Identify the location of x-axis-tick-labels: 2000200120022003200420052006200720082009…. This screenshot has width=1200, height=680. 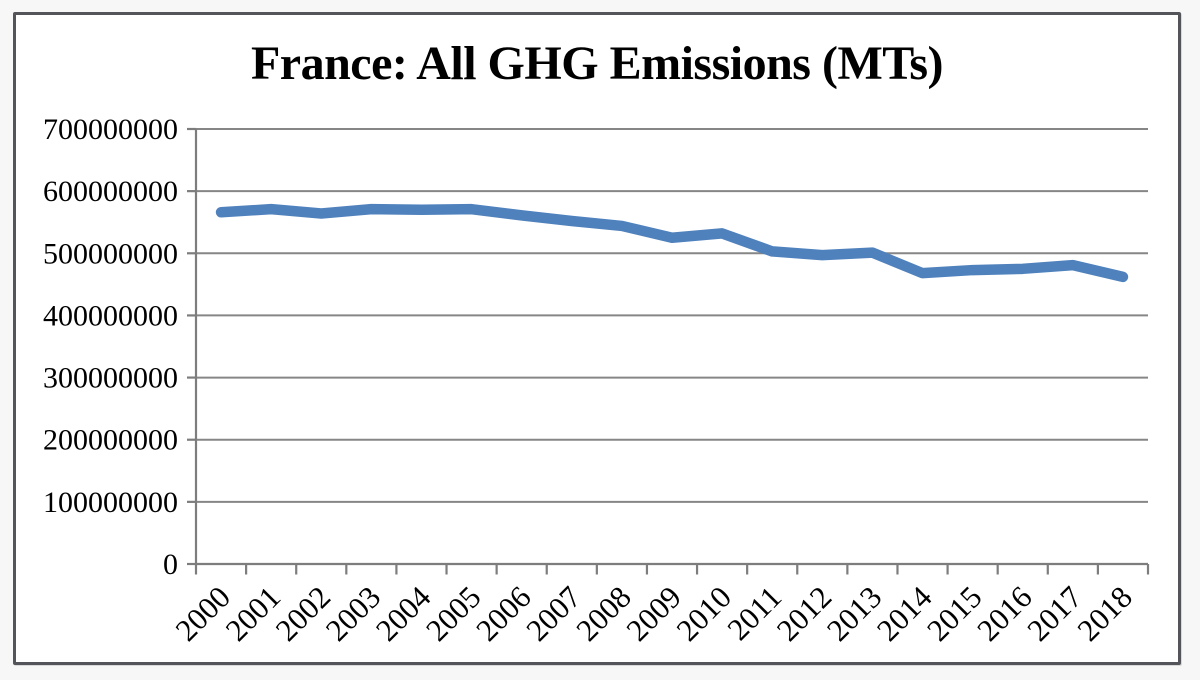
(653, 613).